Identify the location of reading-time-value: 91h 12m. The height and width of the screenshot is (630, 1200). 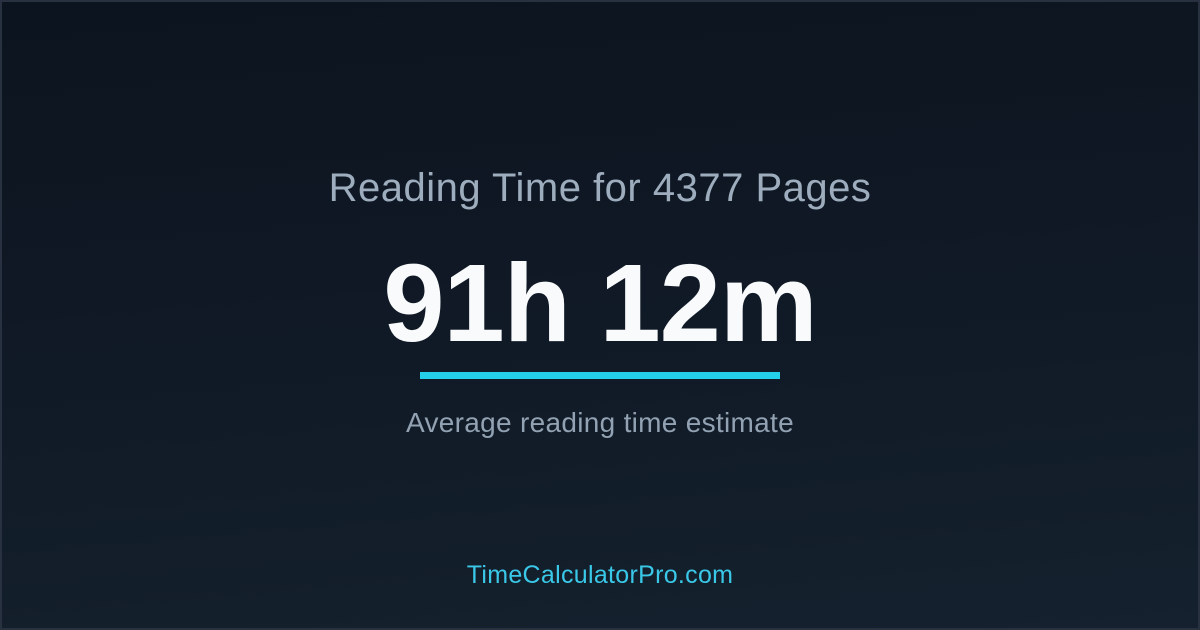
(600, 303).